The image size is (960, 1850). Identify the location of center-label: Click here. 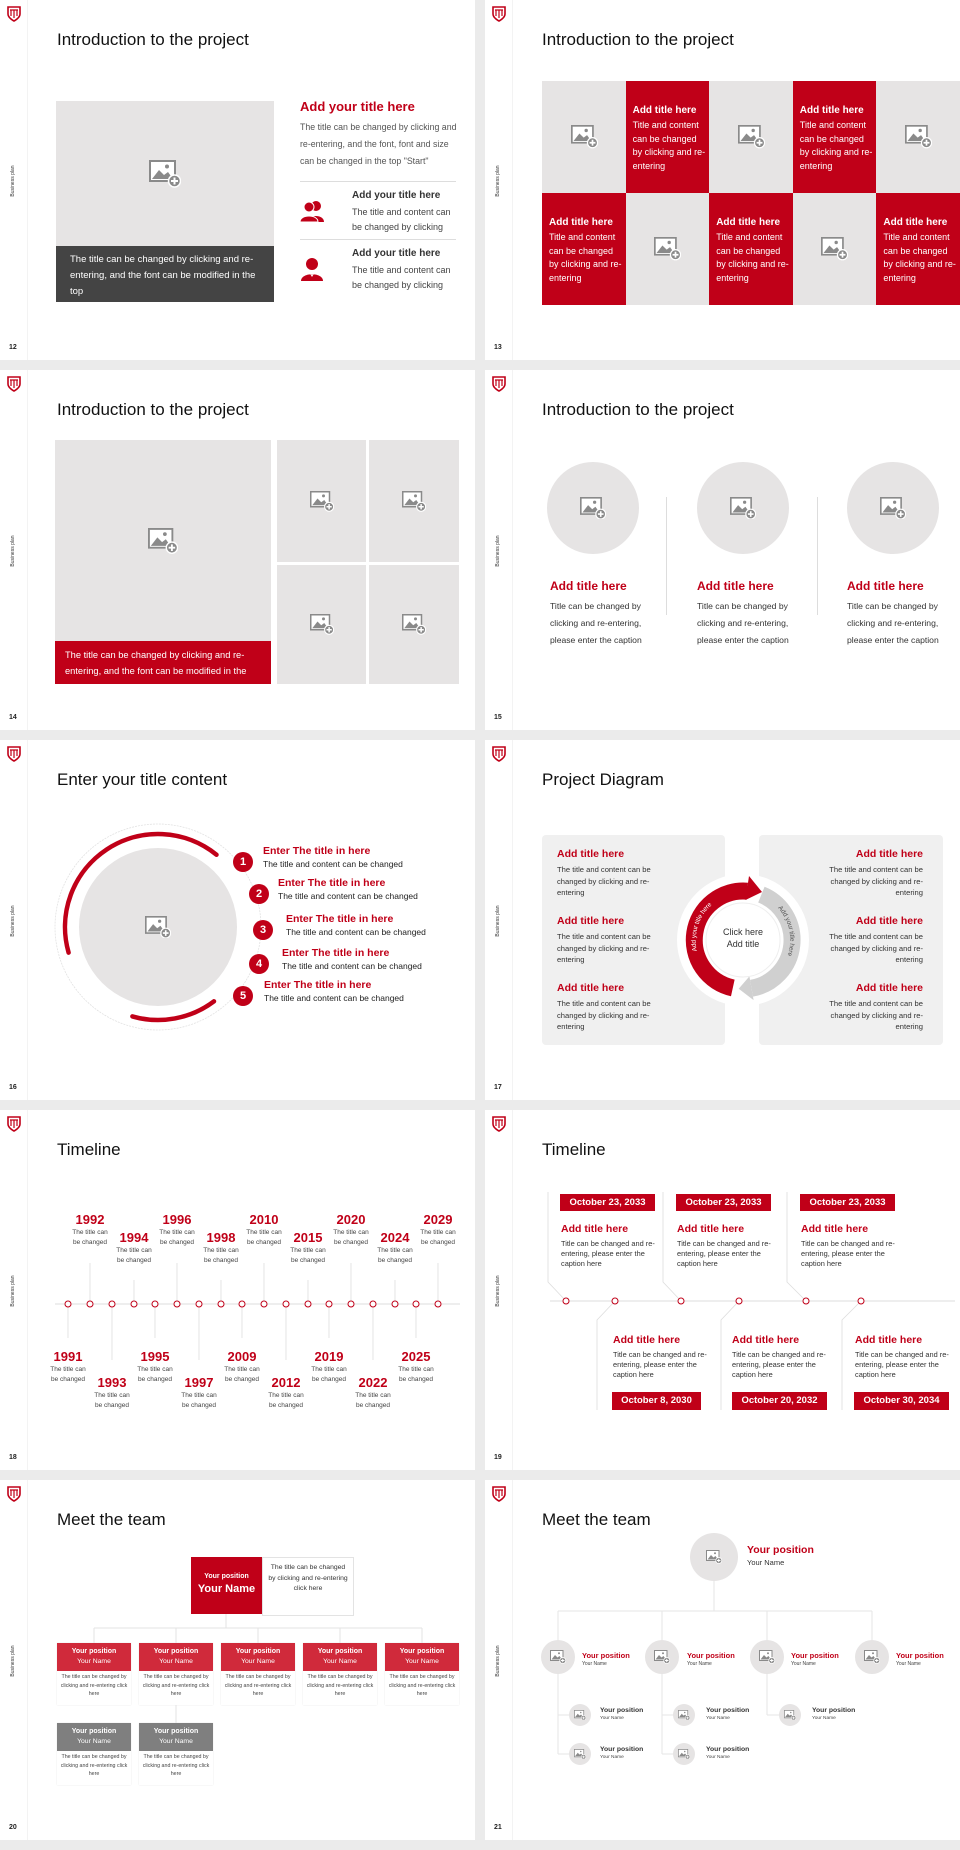
(742, 932).